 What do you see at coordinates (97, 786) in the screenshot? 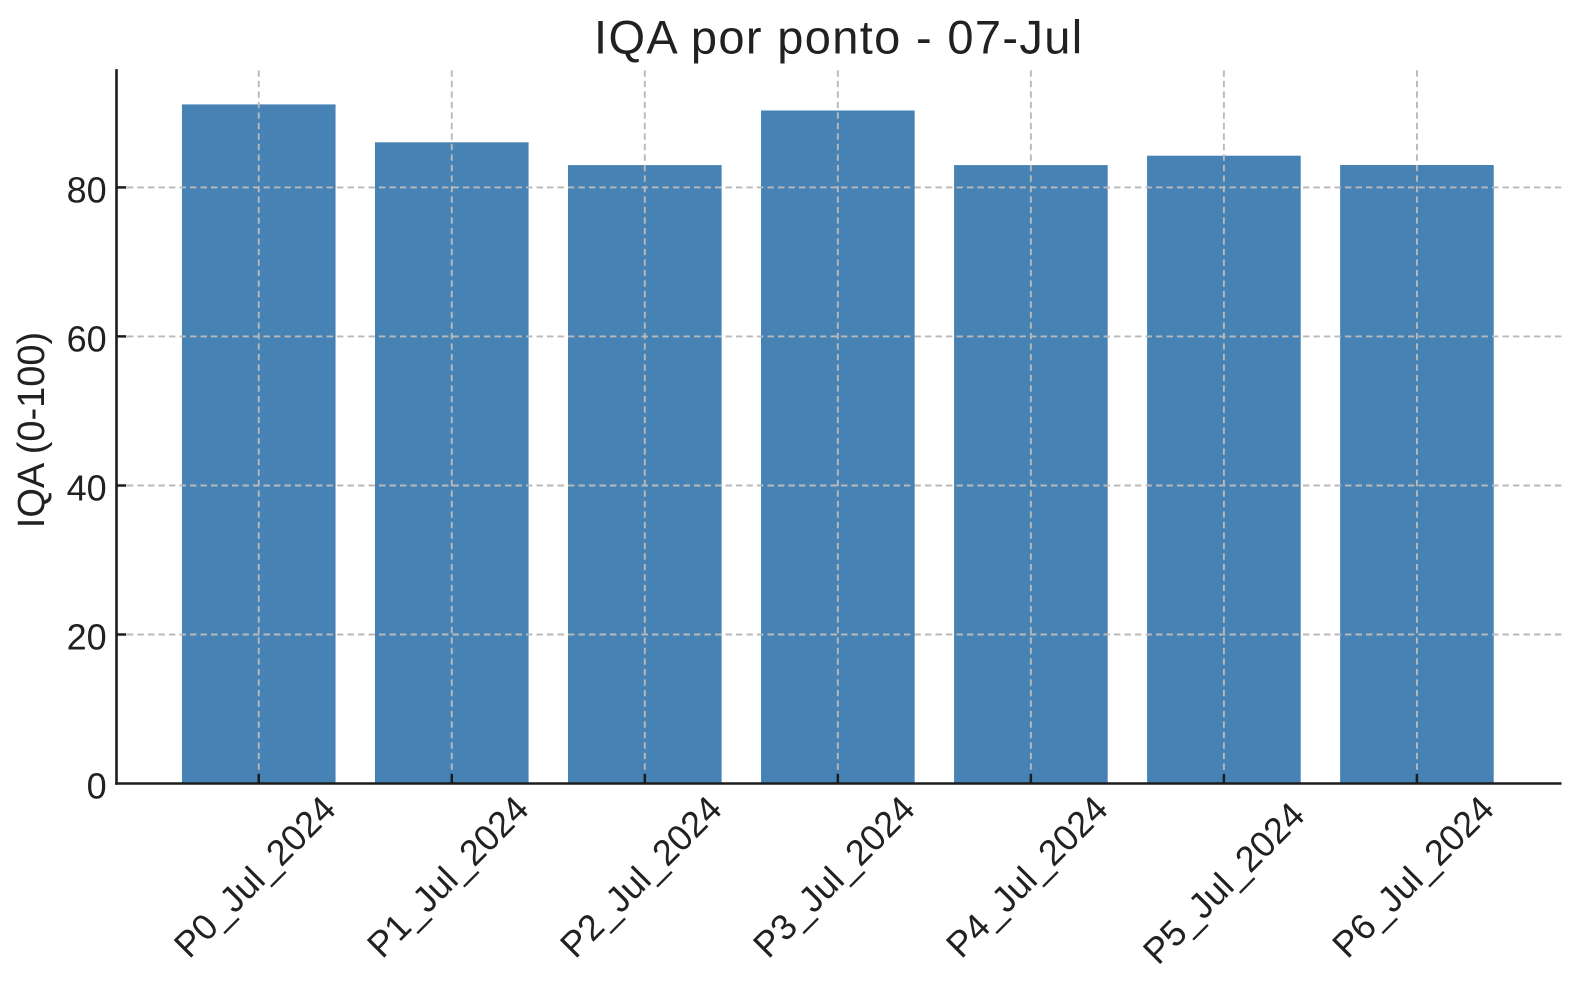
I see `svg-text: 0` at bounding box center [97, 786].